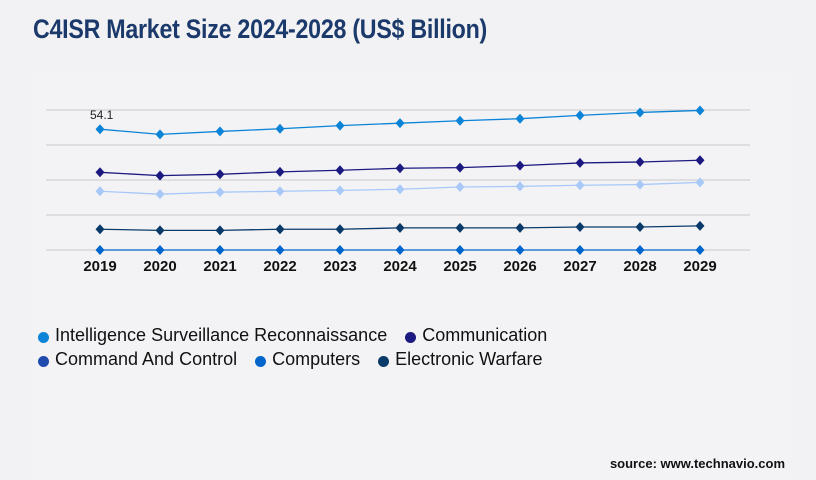 This screenshot has height=480, width=816. What do you see at coordinates (699, 266) in the screenshot?
I see `x-tick-label: 2029` at bounding box center [699, 266].